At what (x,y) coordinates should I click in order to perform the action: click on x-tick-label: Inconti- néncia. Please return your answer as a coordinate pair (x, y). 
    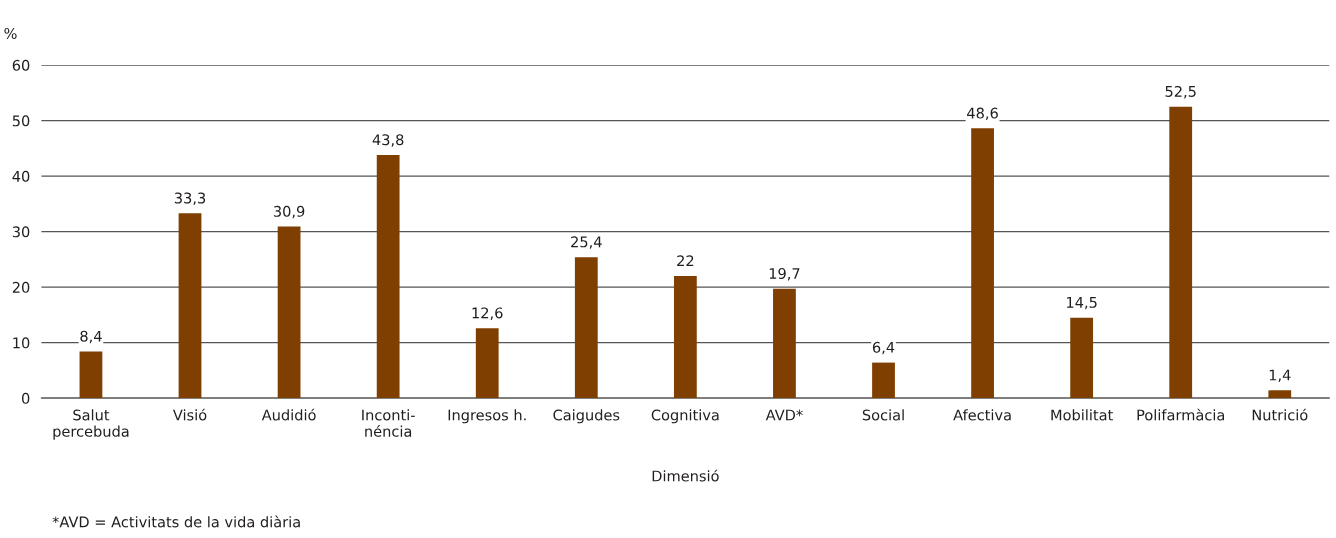
    Looking at the image, I should click on (388, 423).